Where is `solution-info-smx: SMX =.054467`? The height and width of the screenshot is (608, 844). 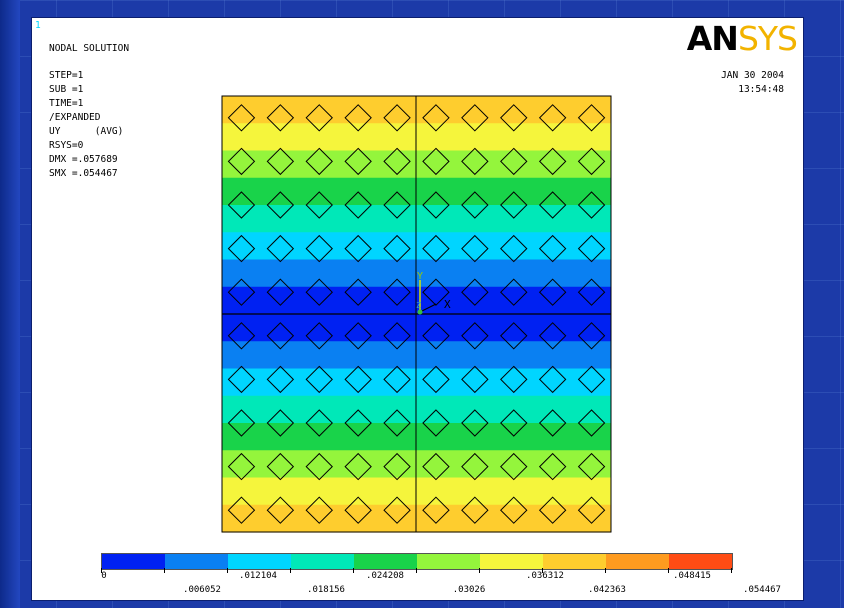 solution-info-smx: SMX =.054467 is located at coordinates (83, 173).